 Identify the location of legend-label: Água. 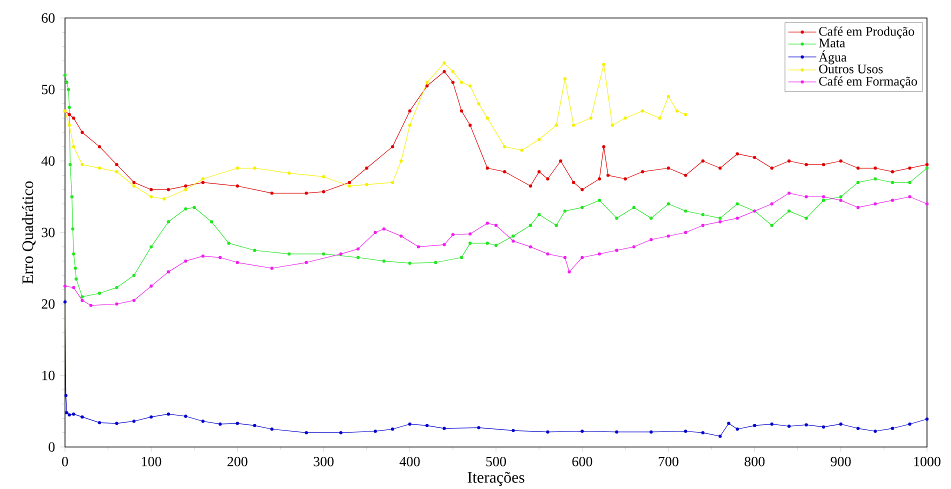
(832, 57).